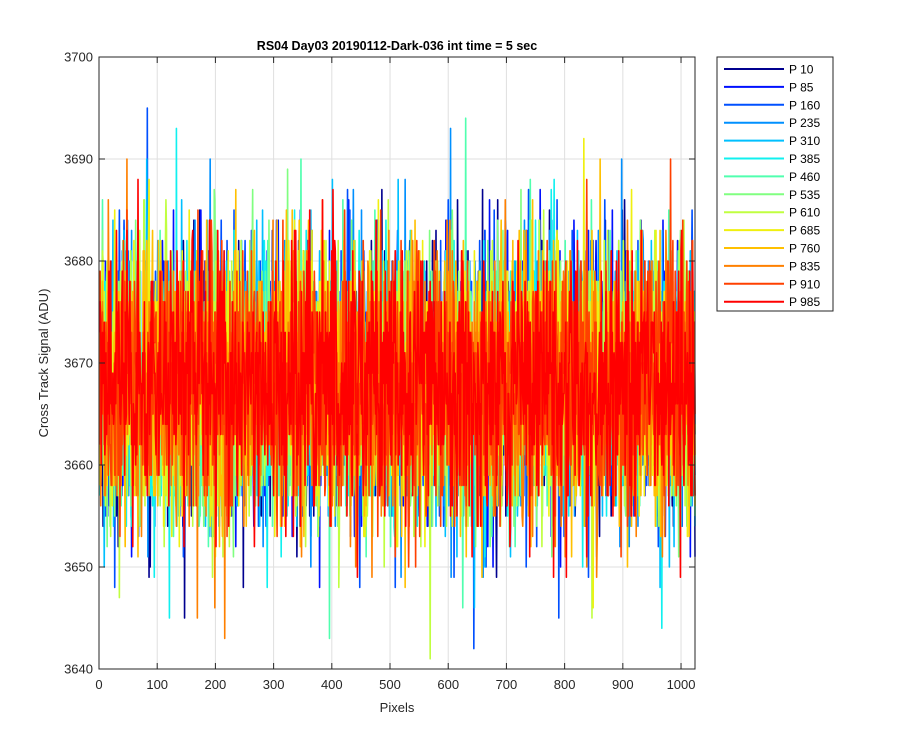  I want to click on x-axis-label: Pixels, so click(397, 707).